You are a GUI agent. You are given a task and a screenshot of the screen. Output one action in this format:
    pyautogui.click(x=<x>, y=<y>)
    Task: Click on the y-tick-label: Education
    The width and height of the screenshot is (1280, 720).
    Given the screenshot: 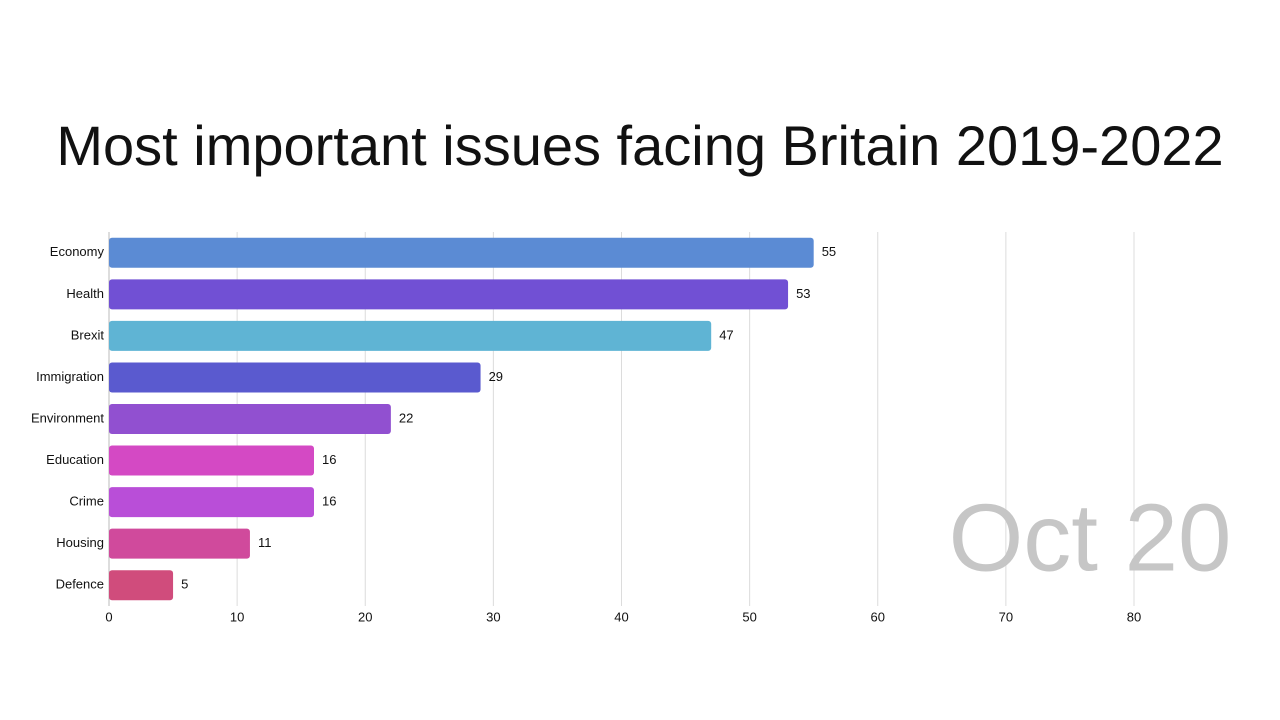 What is the action you would take?
    pyautogui.click(x=75, y=459)
    